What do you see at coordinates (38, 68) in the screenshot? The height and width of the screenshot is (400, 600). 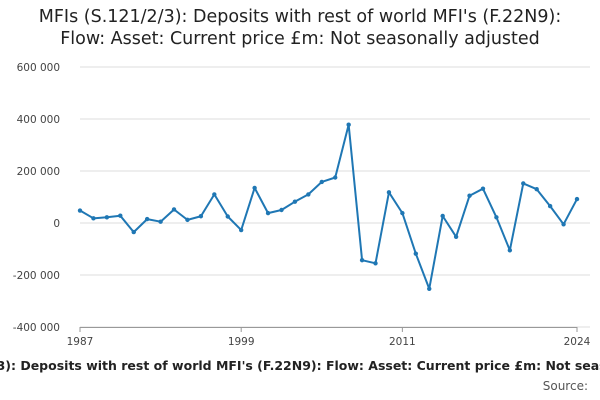 I see `y-tick-label: 600 000` at bounding box center [38, 68].